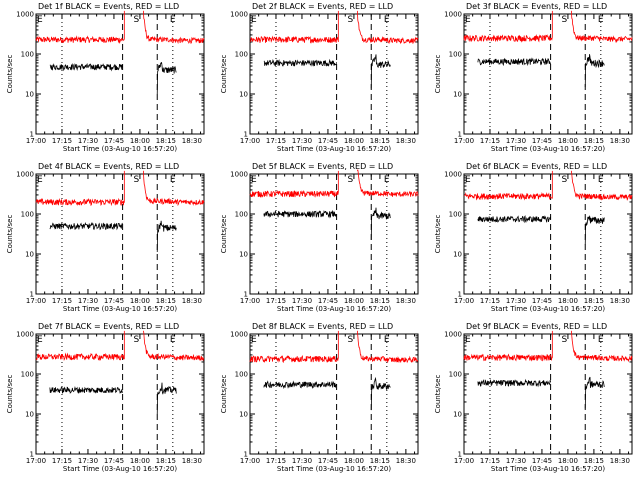 The width and height of the screenshot is (640, 480). I want to click on chart-title: Det 3f BLACK = Events, RED = LLD, so click(536, 6).